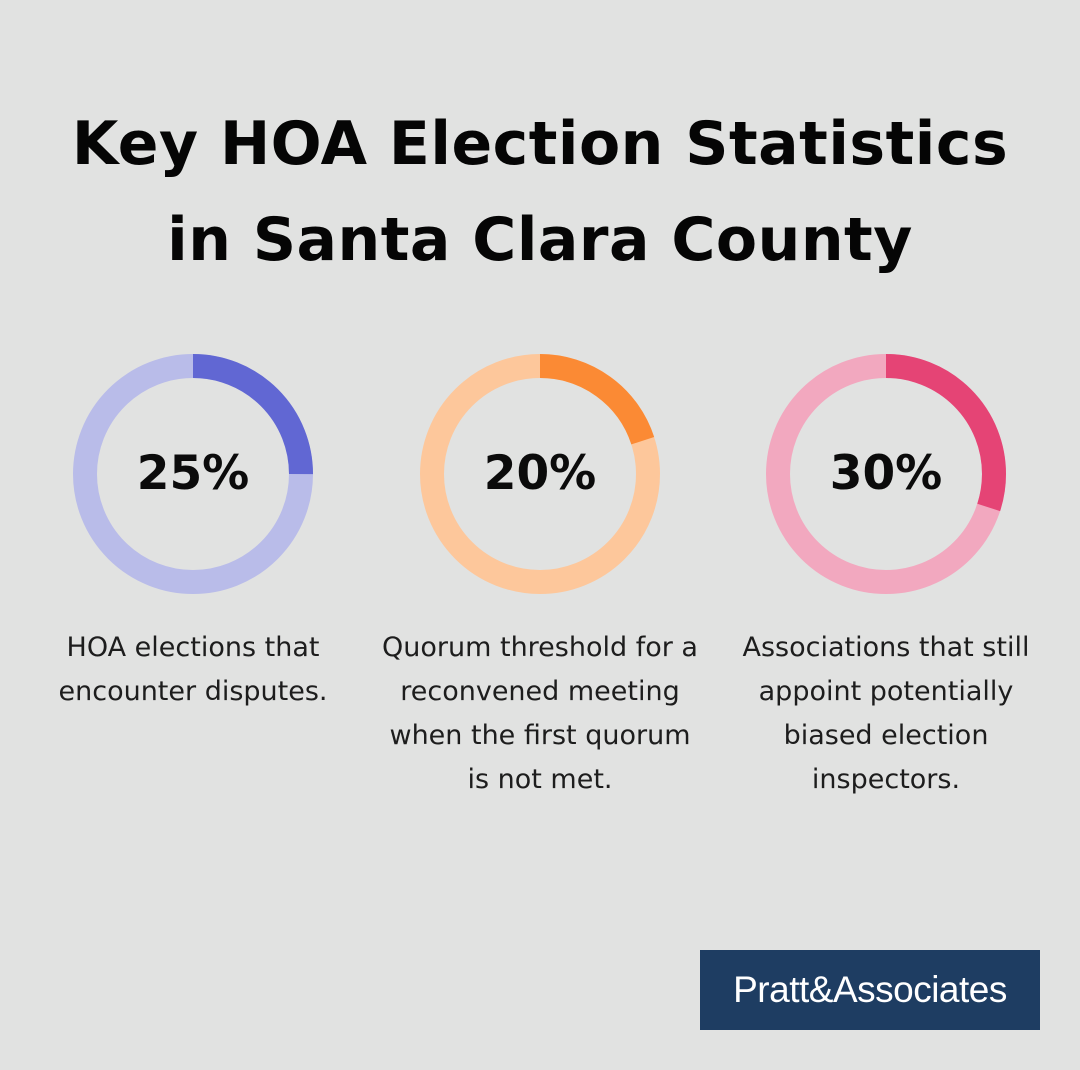 The image size is (1080, 1070). What do you see at coordinates (540, 144) in the screenshot?
I see `title-line-1: Key HOA Election Statistics` at bounding box center [540, 144].